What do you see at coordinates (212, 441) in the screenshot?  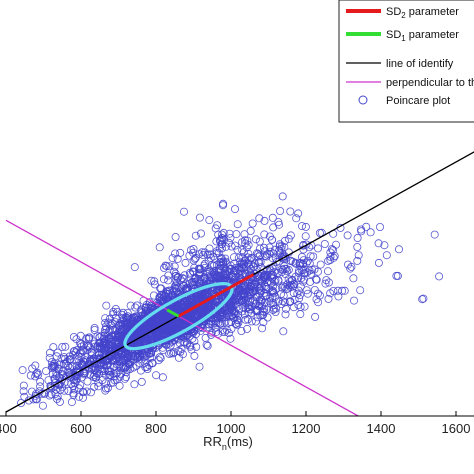 I see `x-axis-title-main: RR` at bounding box center [212, 441].